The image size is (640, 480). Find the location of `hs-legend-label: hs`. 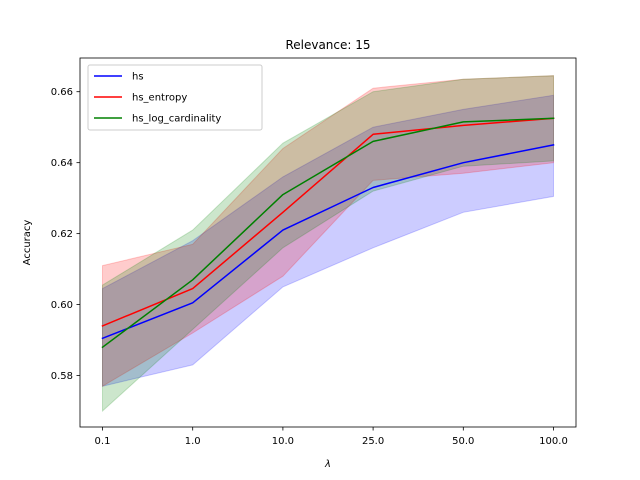

hs-legend-label: hs is located at coordinates (138, 77).